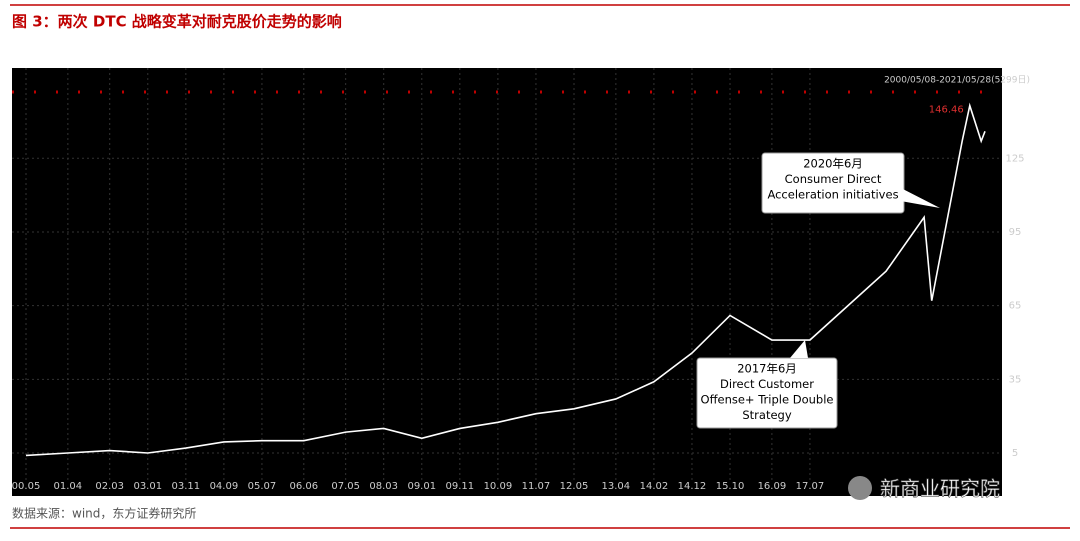  What do you see at coordinates (262, 486) in the screenshot?
I see `x-tick-label: 05.07` at bounding box center [262, 486].